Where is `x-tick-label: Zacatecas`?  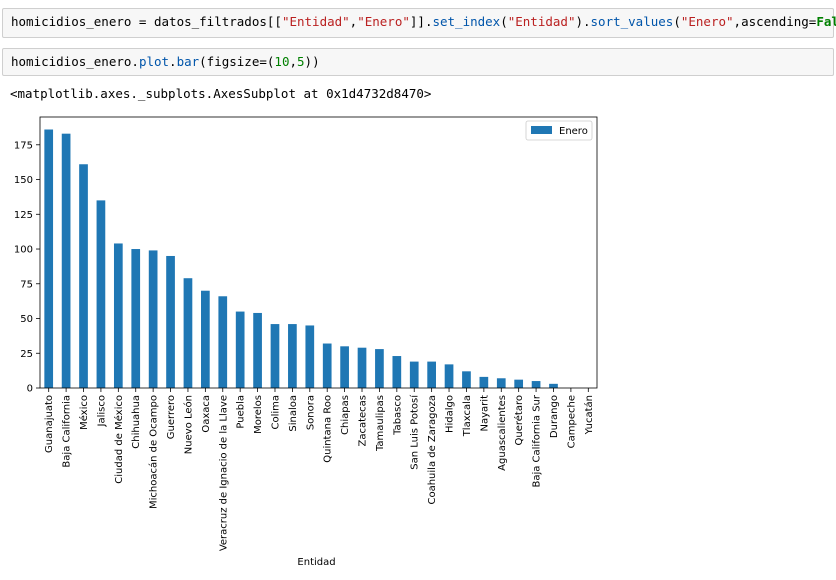
x-tick-label: Zacatecas is located at coordinates (363, 421).